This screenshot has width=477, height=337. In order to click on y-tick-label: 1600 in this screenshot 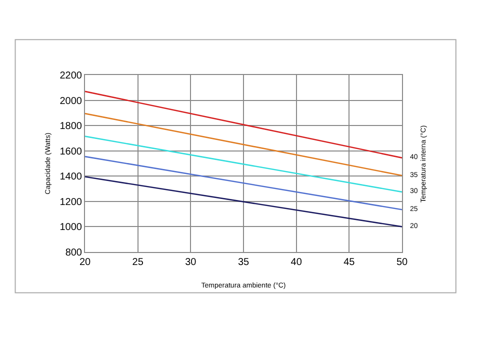, I will do `click(71, 152)`.